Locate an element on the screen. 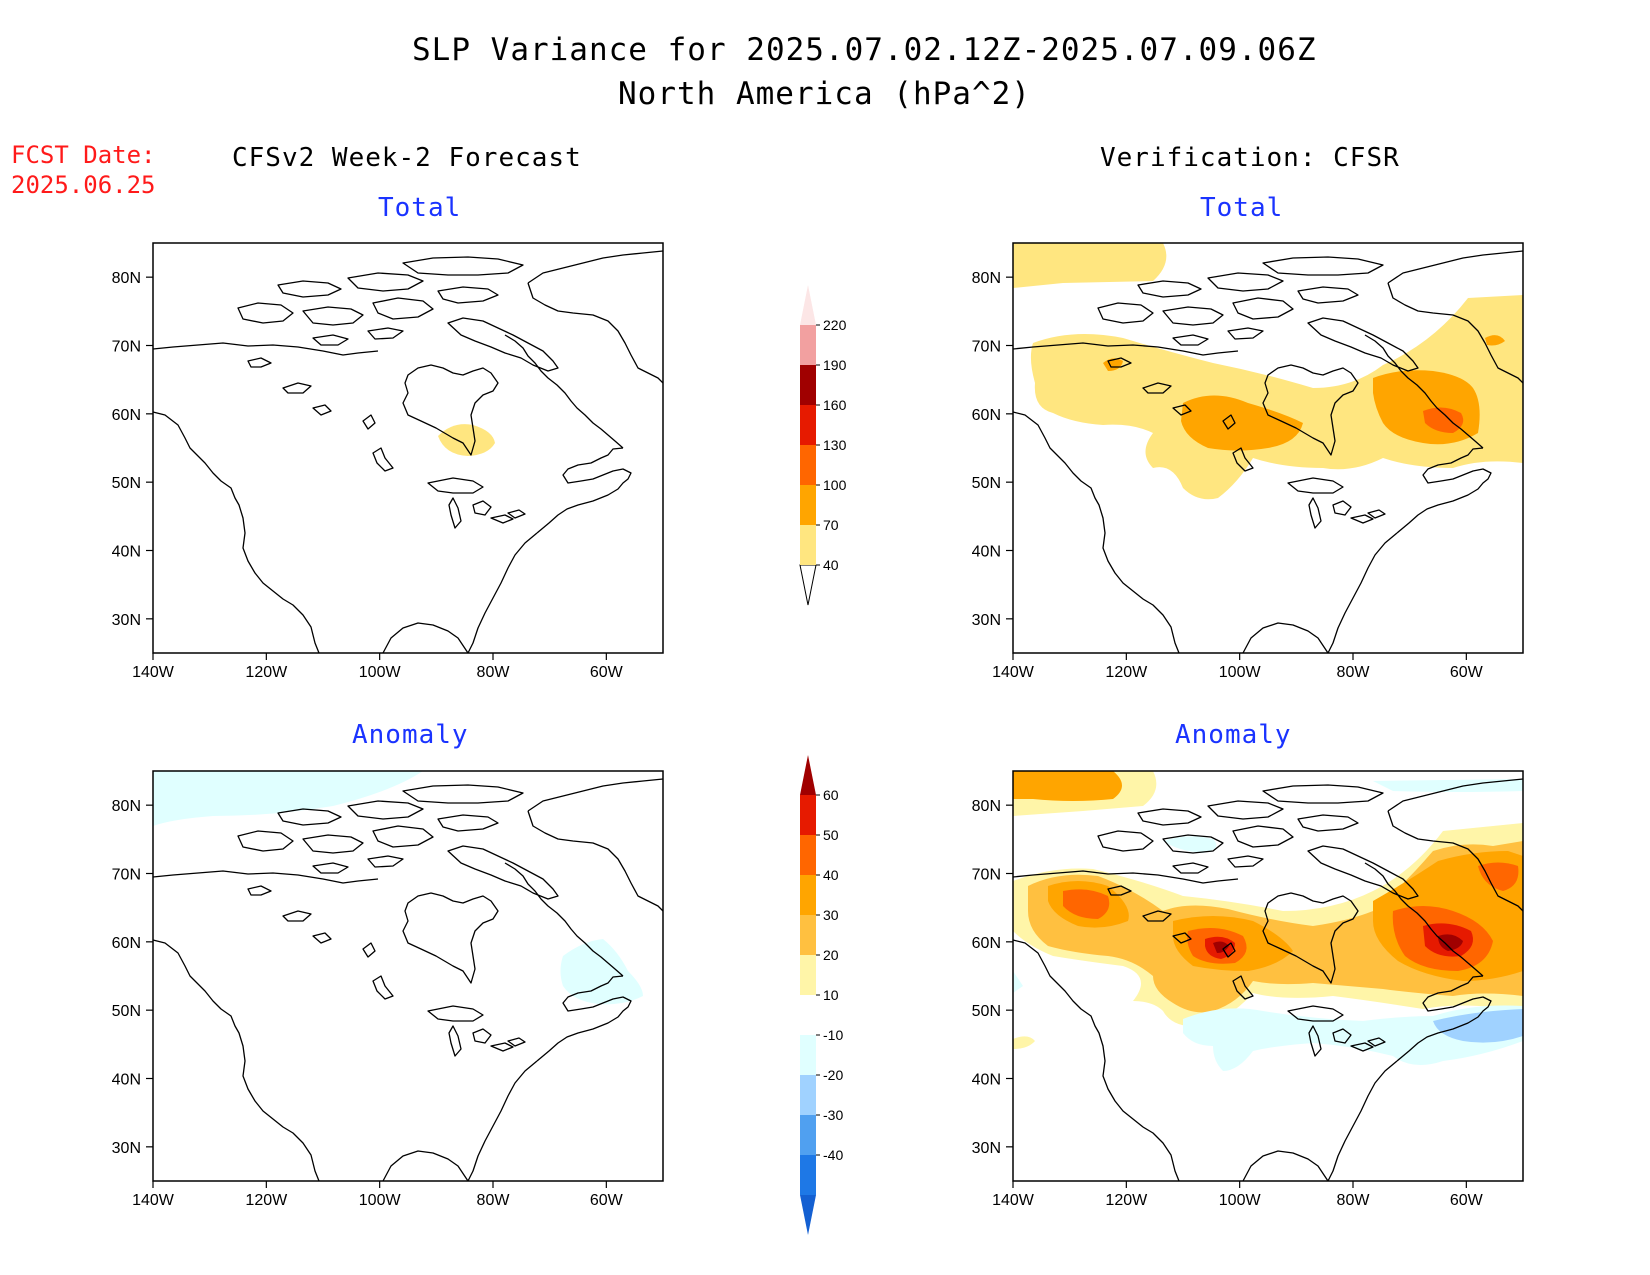 The height and width of the screenshot is (1275, 1650). colorbar-anomaly-label: 30 is located at coordinates (831, 915).